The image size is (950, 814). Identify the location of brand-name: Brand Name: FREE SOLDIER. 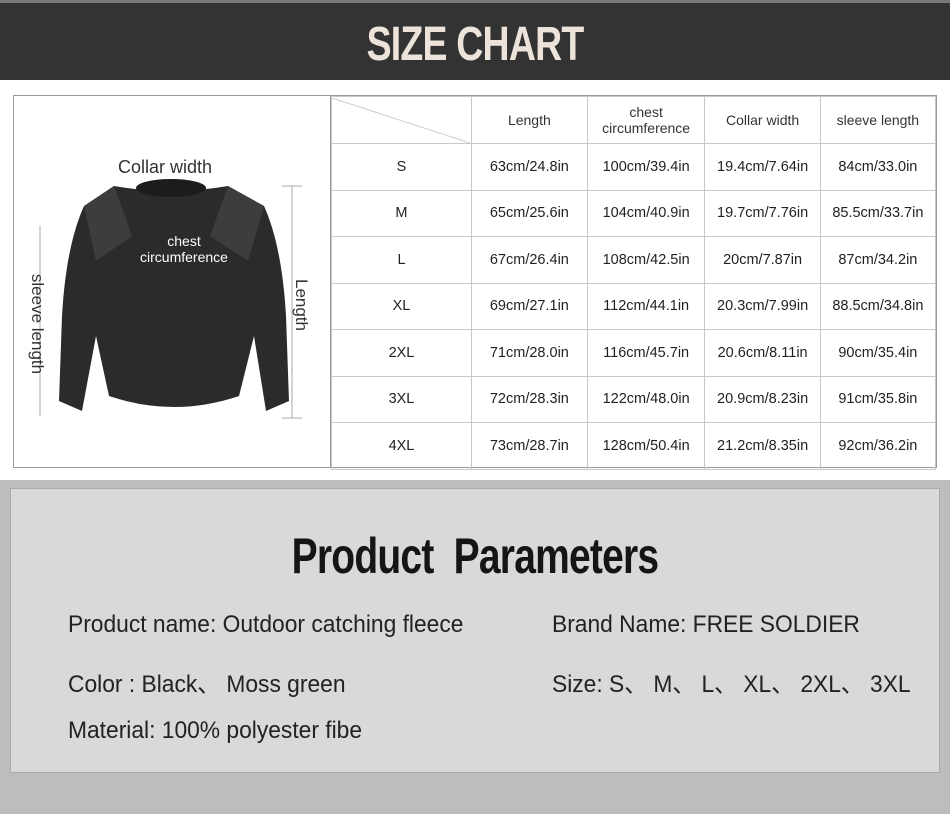
(706, 624).